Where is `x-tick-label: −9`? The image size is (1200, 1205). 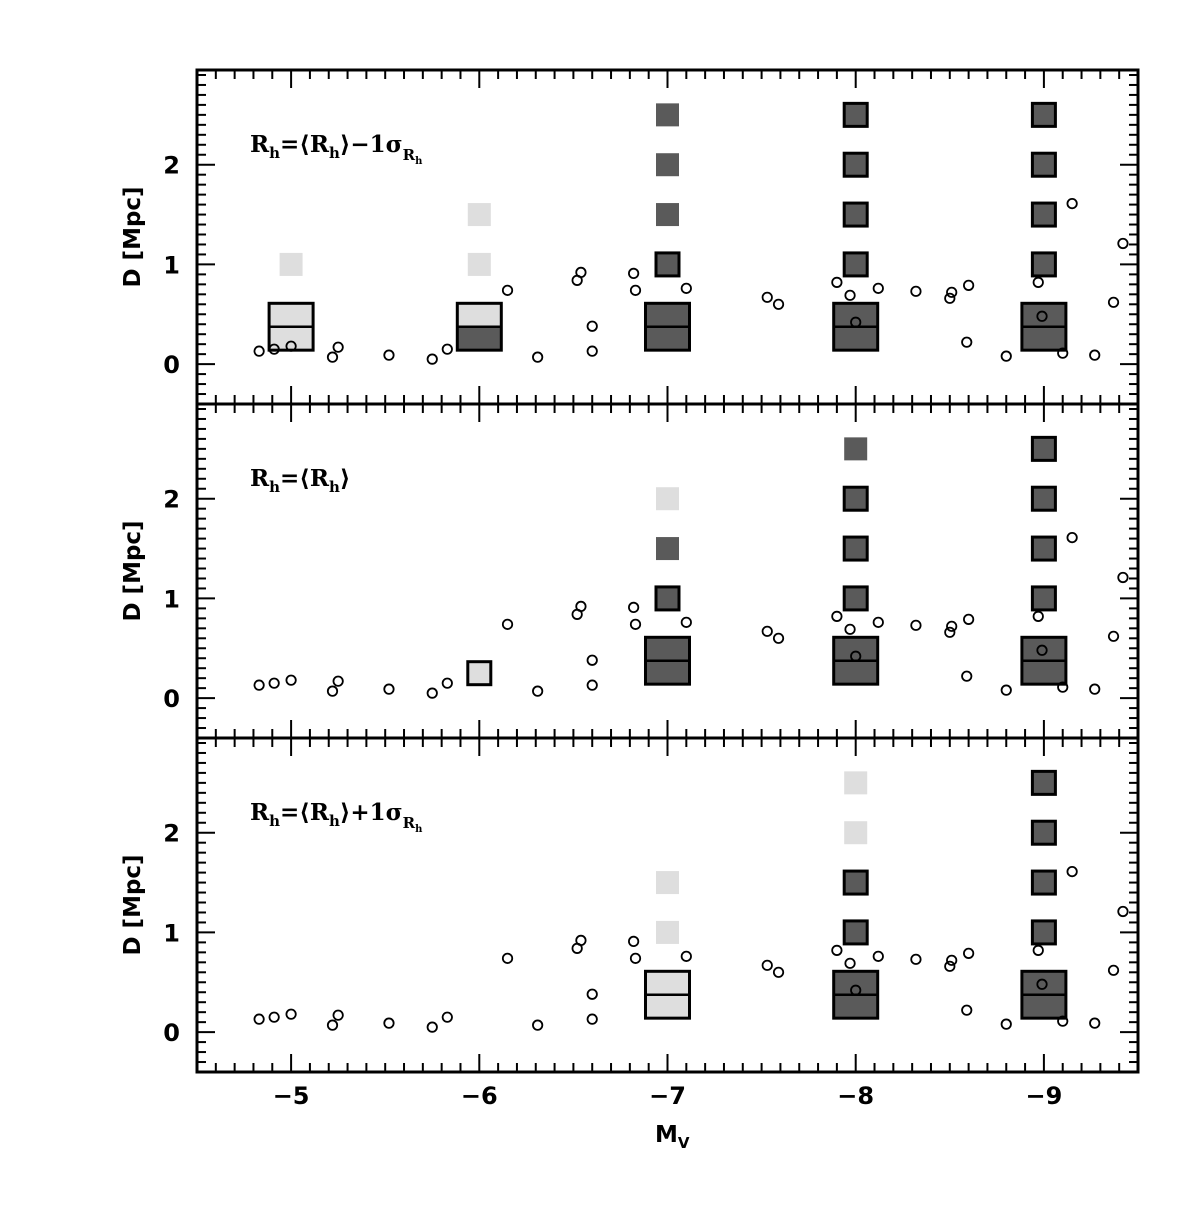
x-tick-label: −9 is located at coordinates (1043, 1096).